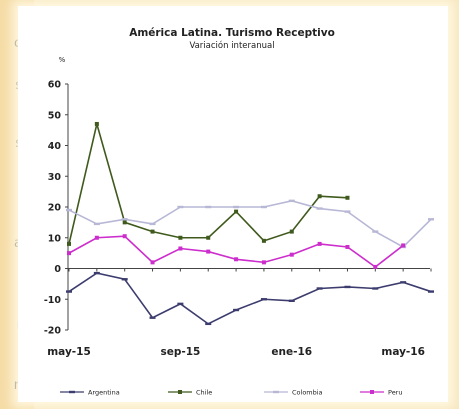 This screenshot has width=459, height=409. What do you see at coordinates (180, 352) in the screenshot?
I see `x-tick-label: sep-15` at bounding box center [180, 352].